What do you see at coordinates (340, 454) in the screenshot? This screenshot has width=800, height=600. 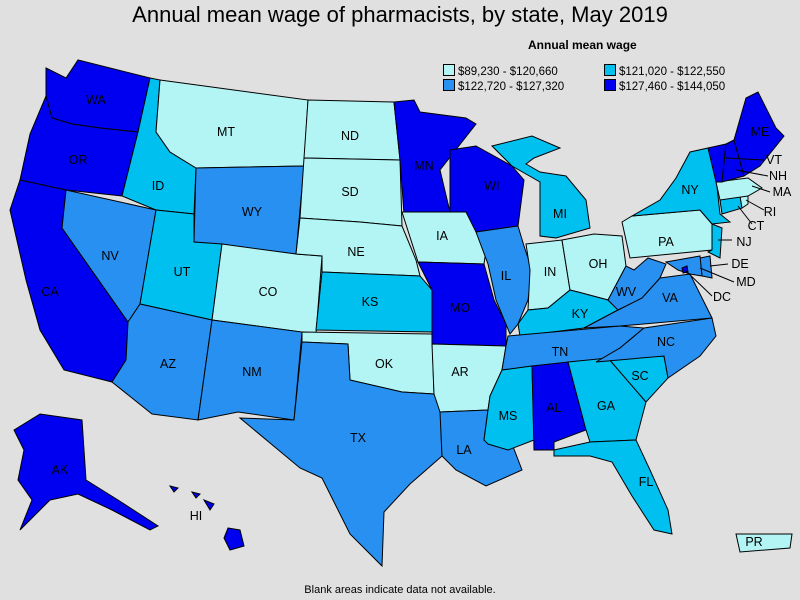 I see `state-tx` at bounding box center [340, 454].